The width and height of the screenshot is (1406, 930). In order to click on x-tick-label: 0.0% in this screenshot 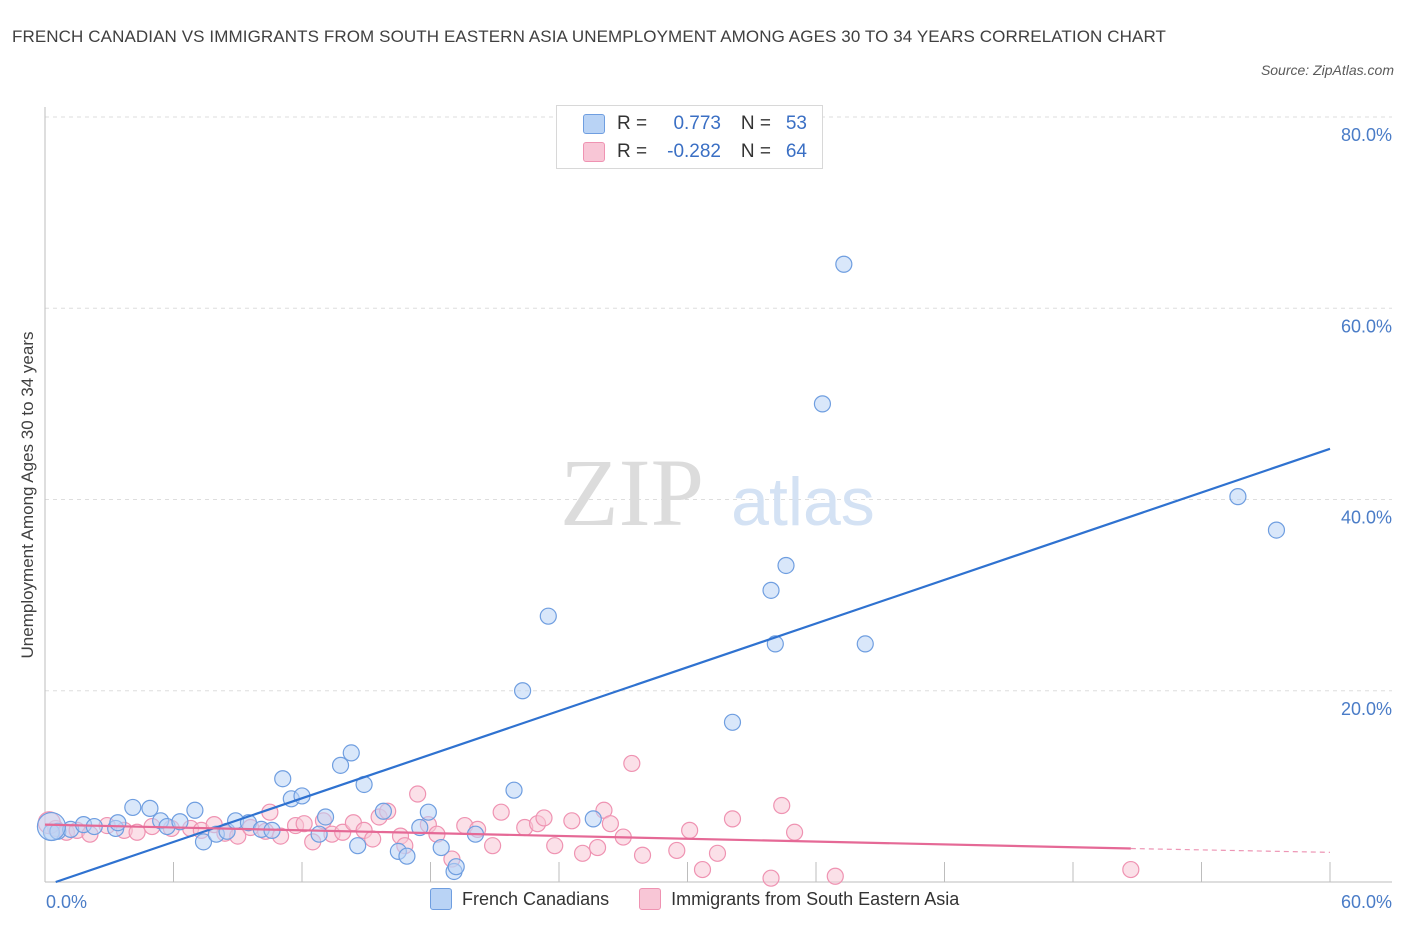, I will do `click(66, 902)`.